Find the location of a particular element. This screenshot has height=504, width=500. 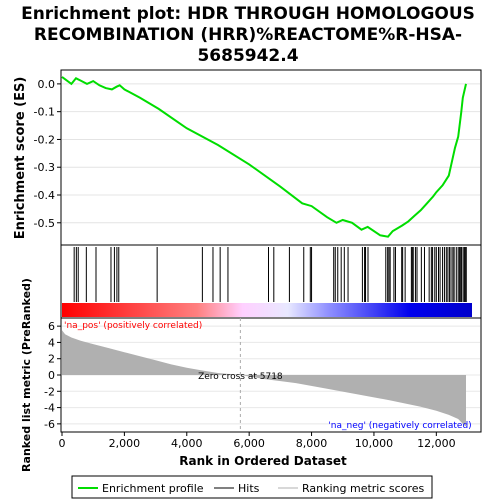

x-tick-label: 12,000 is located at coordinates (436, 443).